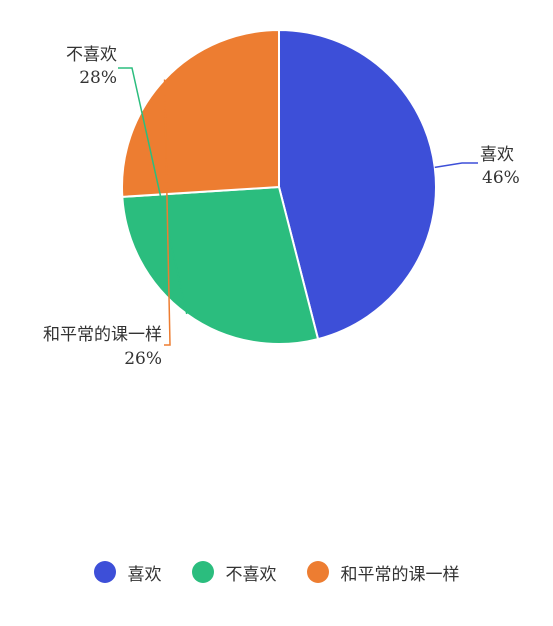  What do you see at coordinates (497, 155) in the screenshot?
I see `slice-label-0: 喜欢` at bounding box center [497, 155].